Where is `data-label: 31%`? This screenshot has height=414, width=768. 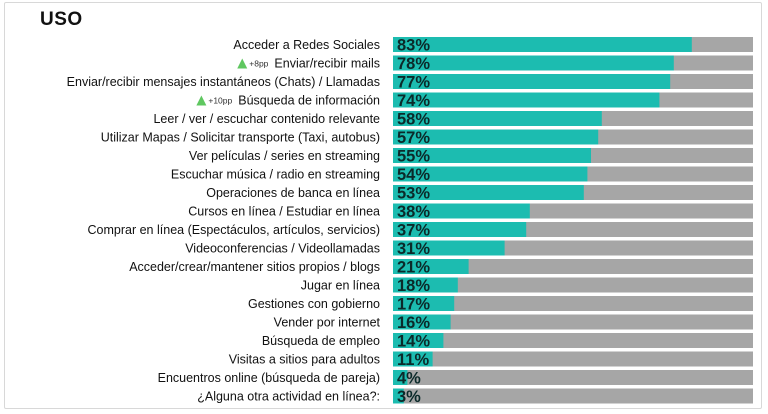
data-label: 31% is located at coordinates (413, 249).